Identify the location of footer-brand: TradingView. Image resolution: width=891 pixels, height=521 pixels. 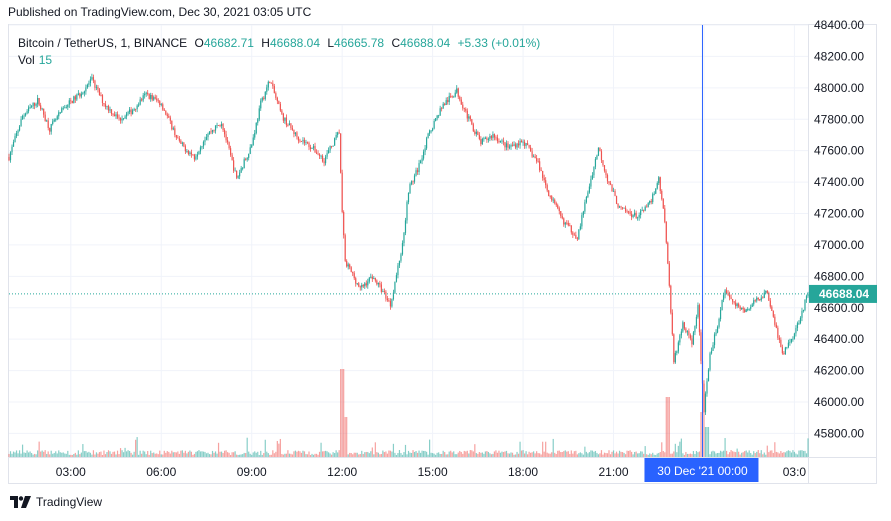
(56, 502).